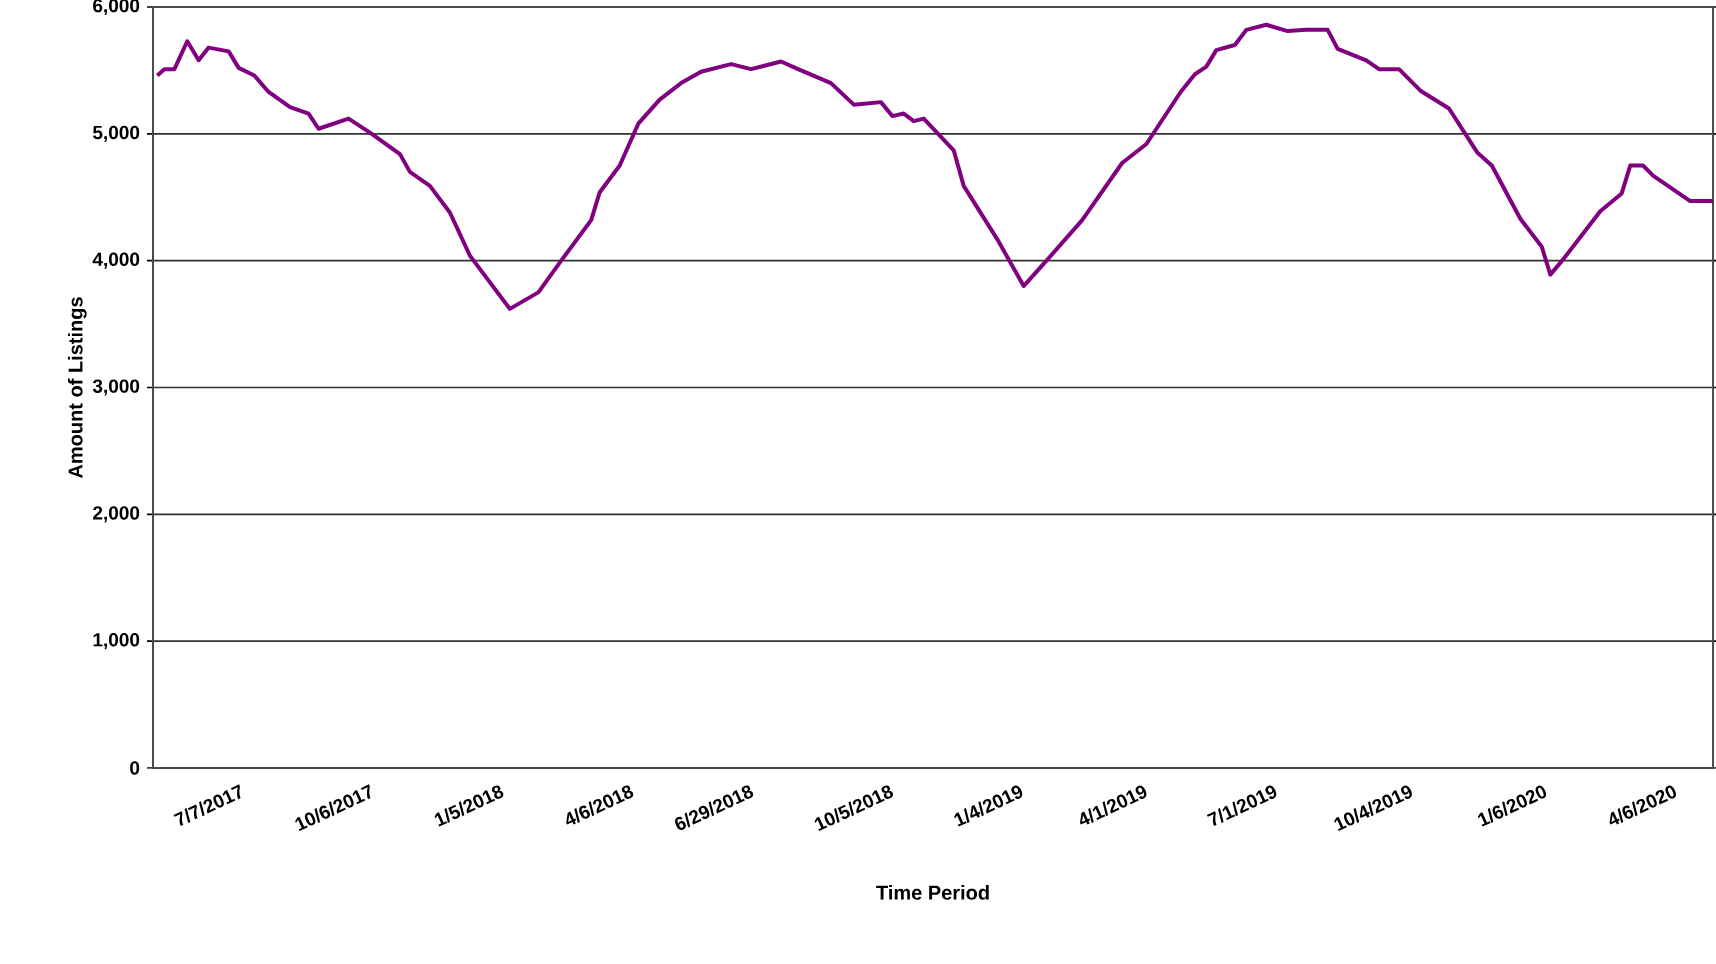  What do you see at coordinates (116, 133) in the screenshot?
I see `y-tick-label: 5,000` at bounding box center [116, 133].